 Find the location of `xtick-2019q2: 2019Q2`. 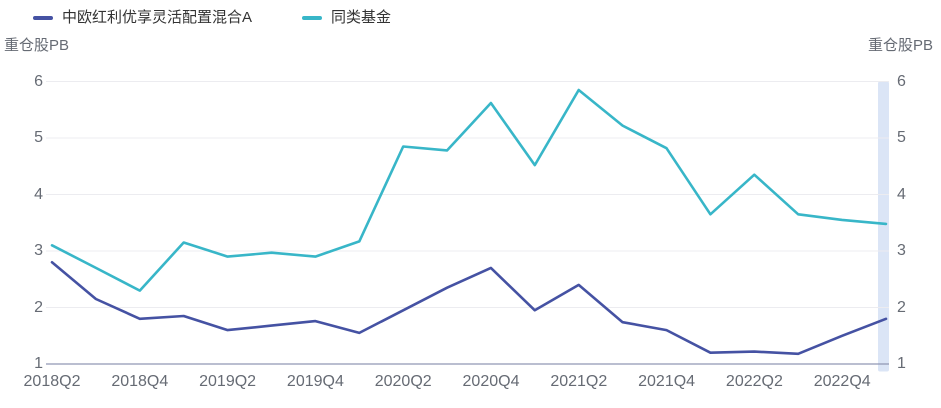

xtick-2019q2: 2019Q2 is located at coordinates (228, 381).